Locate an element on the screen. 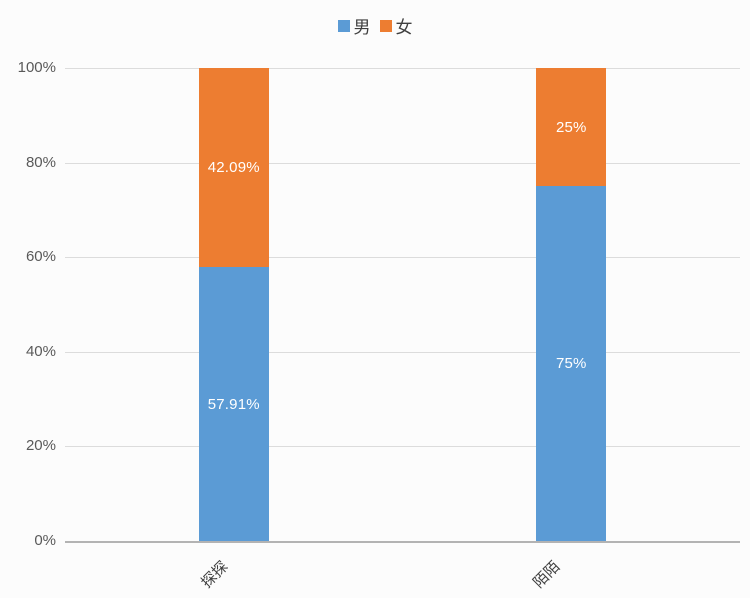 The height and width of the screenshot is (598, 750). x-axis-label-tantan: 探探 is located at coordinates (215, 575).